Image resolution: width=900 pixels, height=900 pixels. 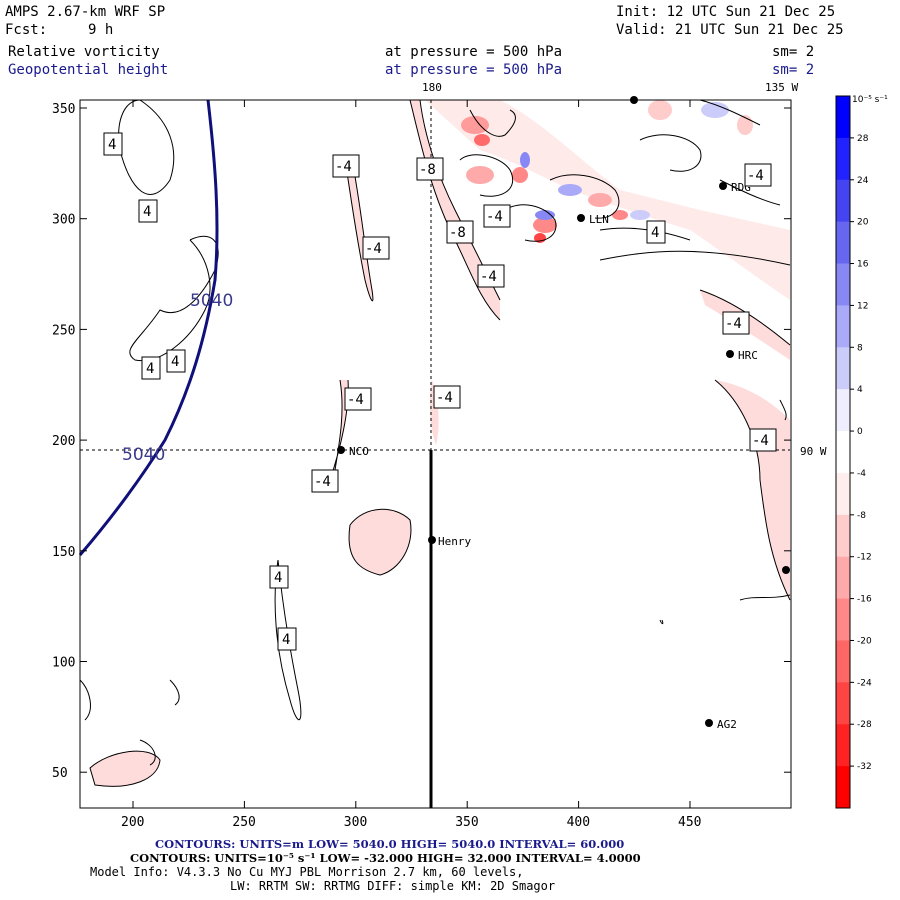 What do you see at coordinates (863, 223) in the screenshot?
I see `colorbar-tick-label: 20` at bounding box center [863, 223].